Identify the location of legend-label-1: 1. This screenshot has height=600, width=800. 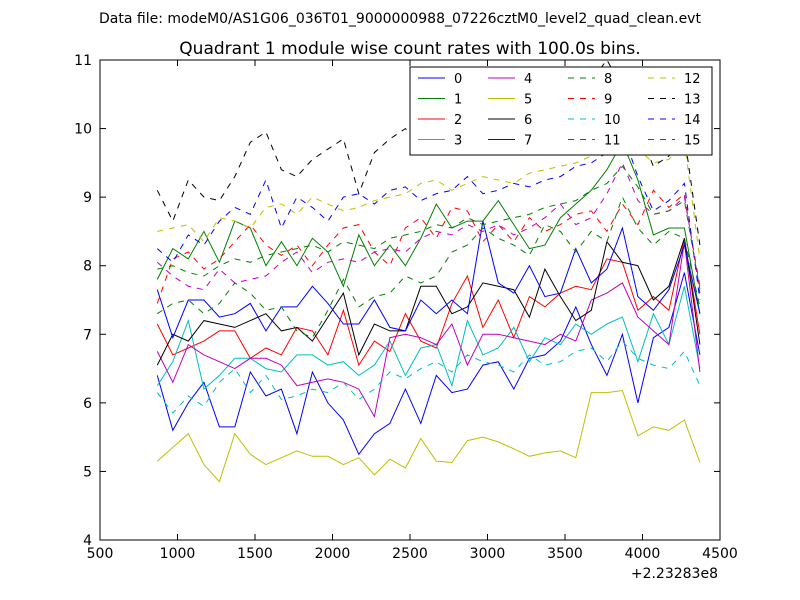
(458, 100).